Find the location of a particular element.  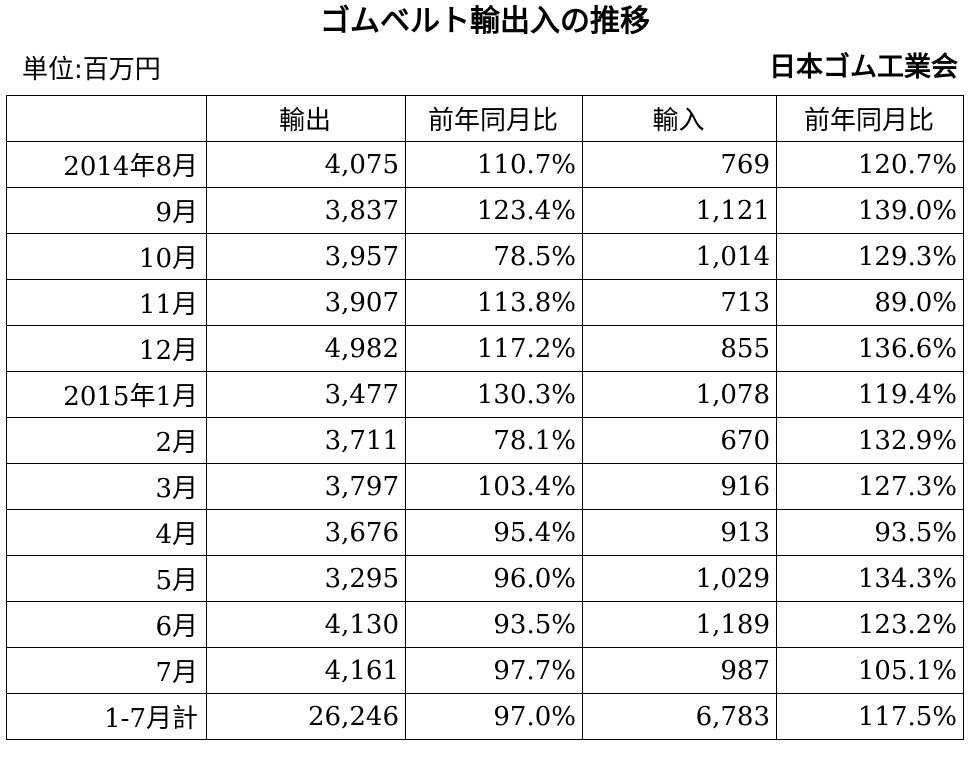

export-yoy-value: 123.4% is located at coordinates (494, 210).